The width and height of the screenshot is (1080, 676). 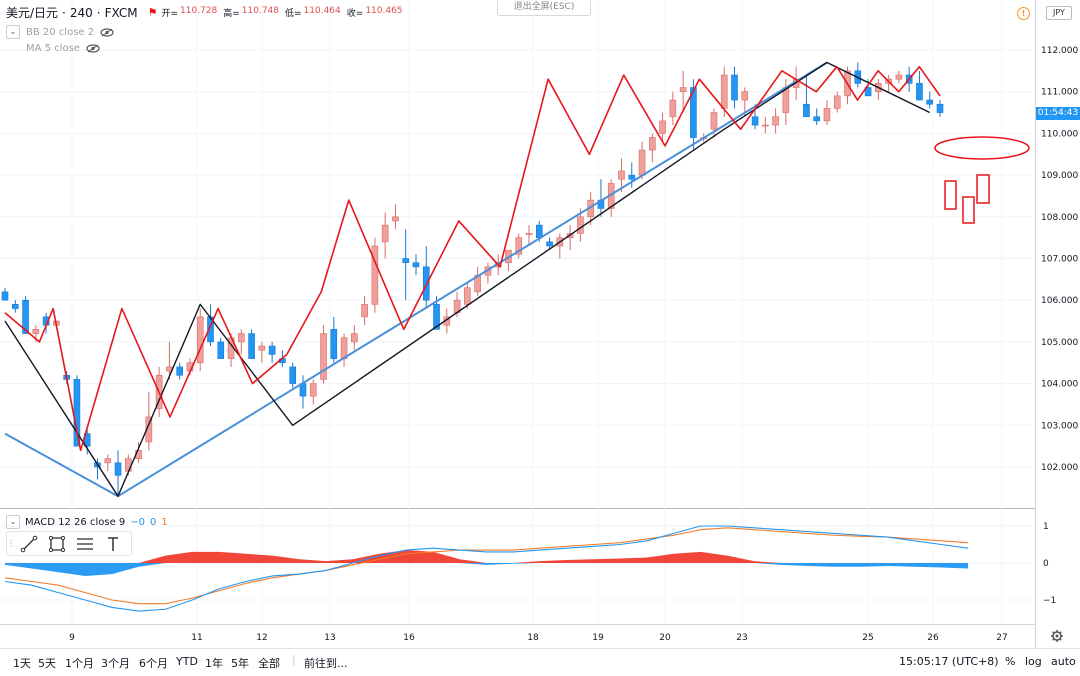 I want to click on time-tick-label: 25, so click(x=867, y=638).